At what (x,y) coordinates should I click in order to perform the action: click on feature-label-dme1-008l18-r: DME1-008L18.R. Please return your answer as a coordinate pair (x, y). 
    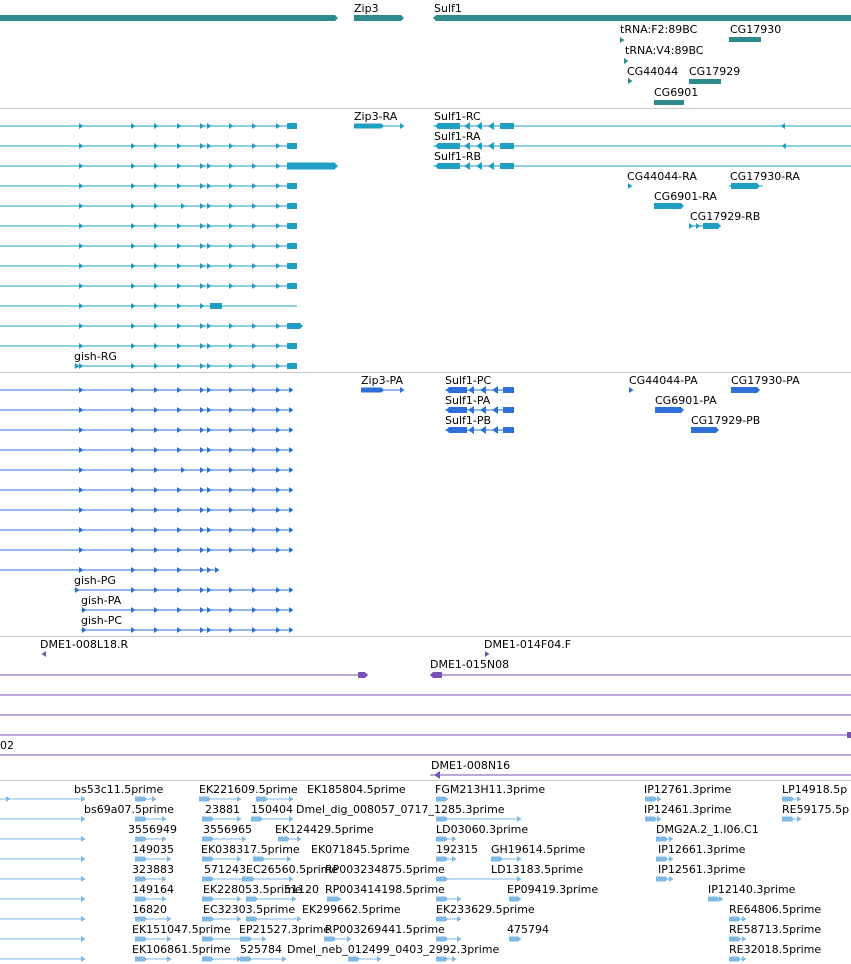
    Looking at the image, I should click on (84, 644).